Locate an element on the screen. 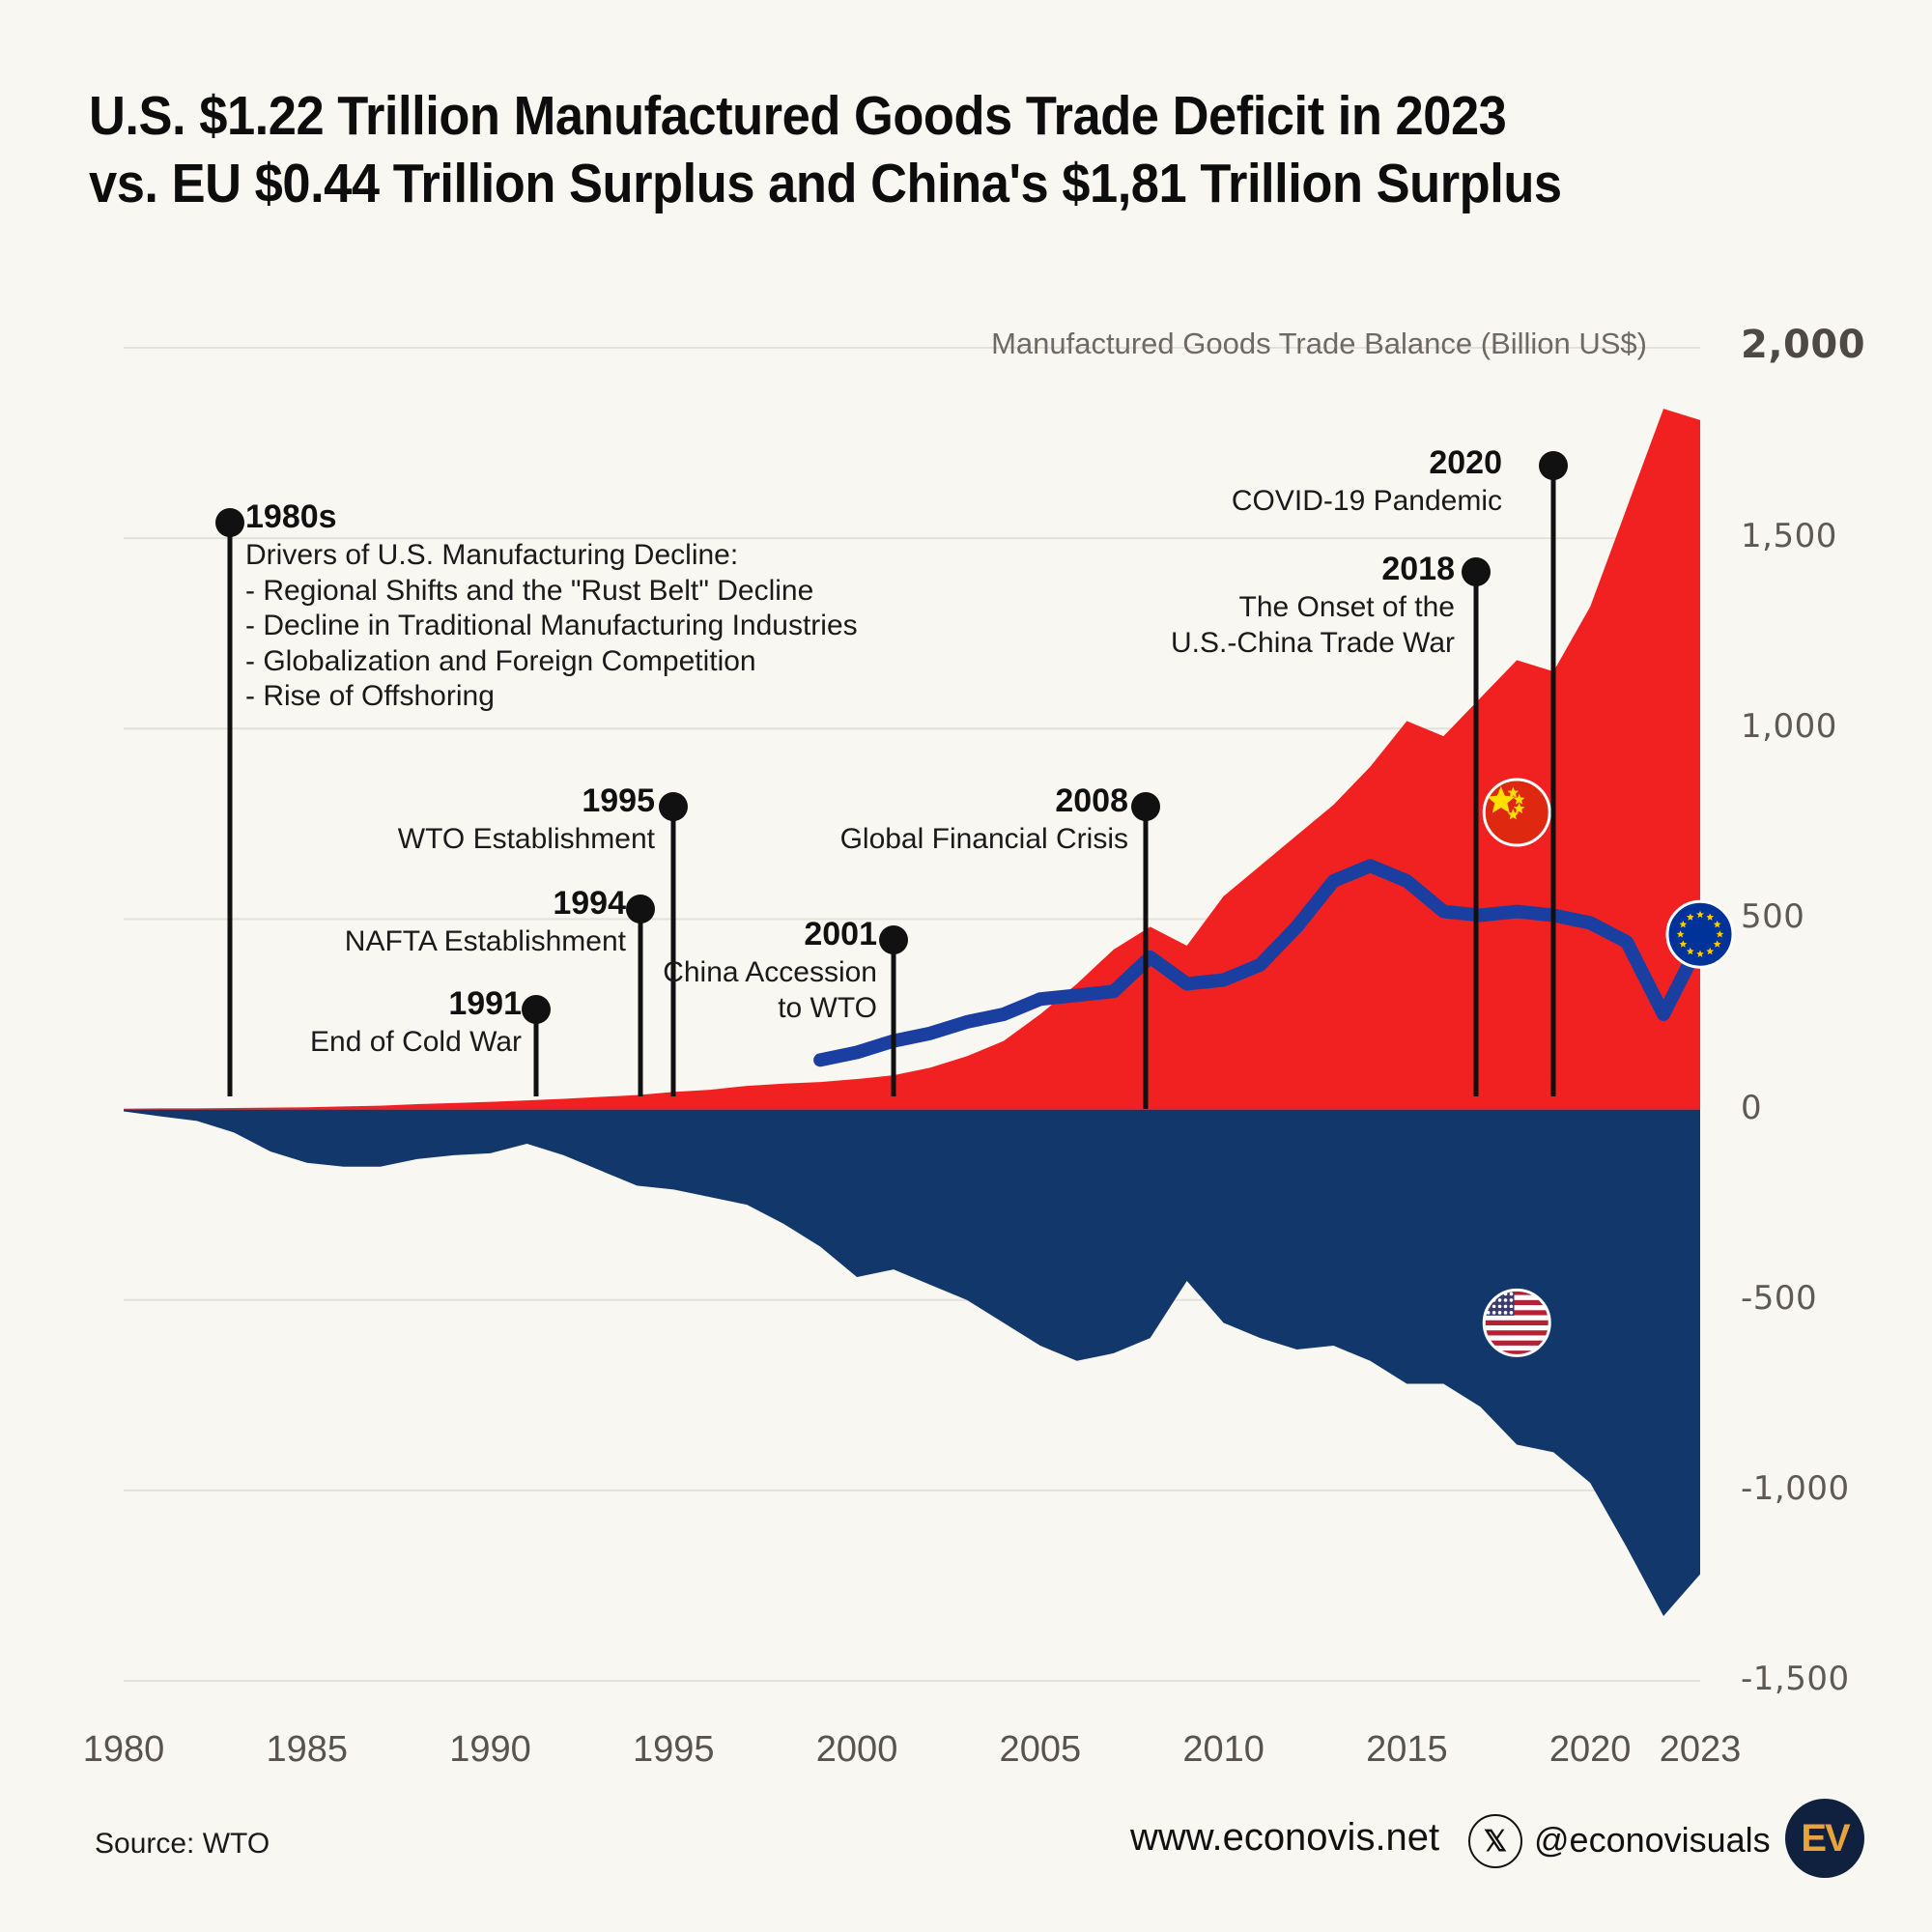 The image size is (1932, 1932). annotation-text: Global Financial Crisis is located at coordinates (983, 839).